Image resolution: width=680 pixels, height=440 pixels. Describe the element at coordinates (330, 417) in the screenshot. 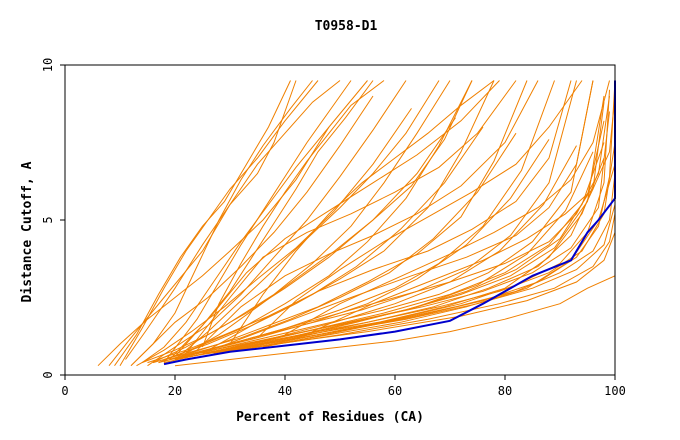

I see `x-axis-title: Percent of Residues (CA)` at that location.